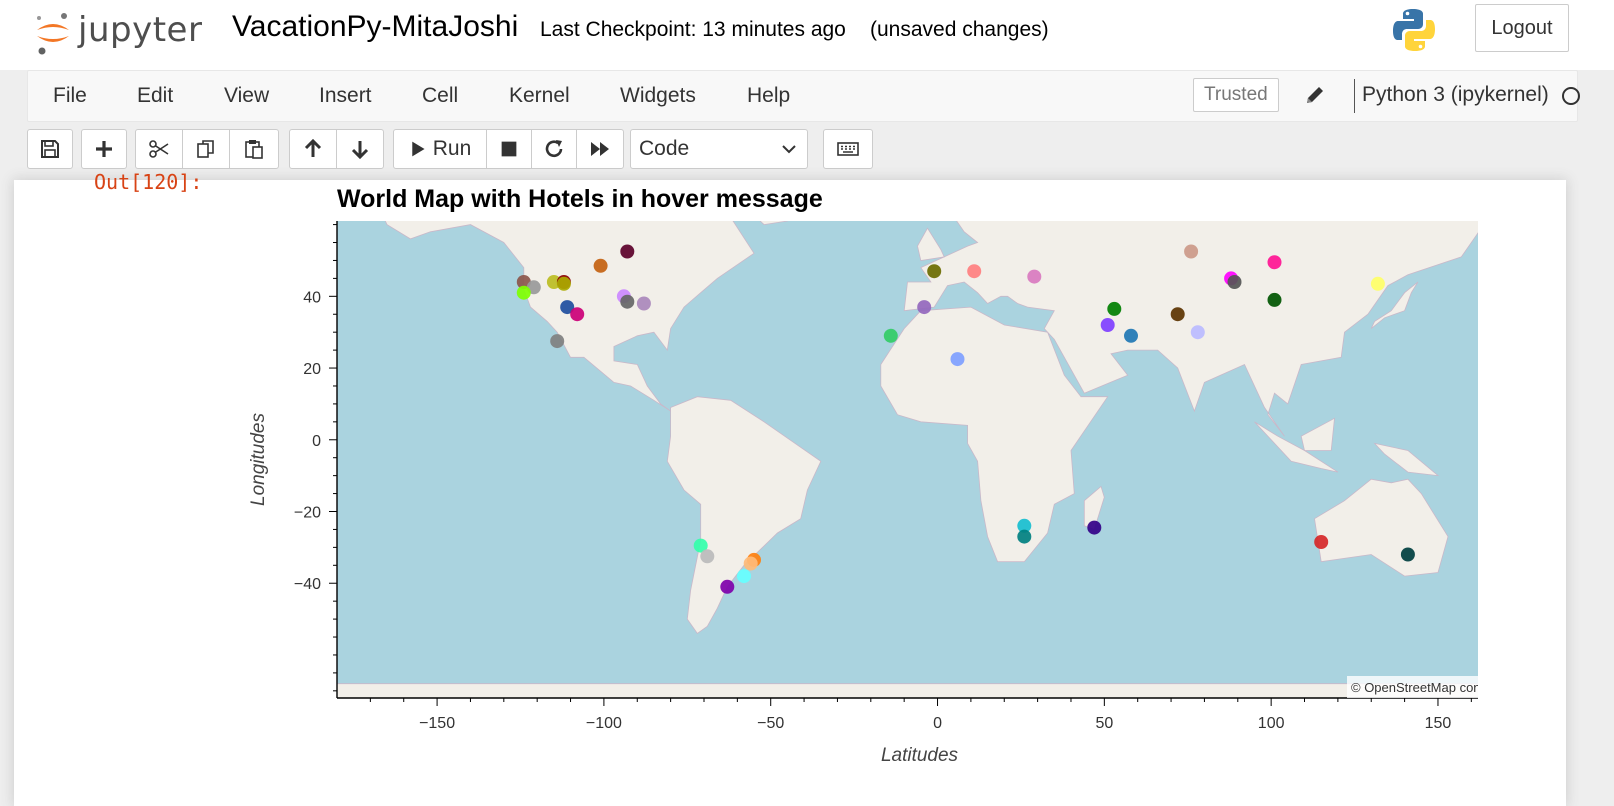  I want to click on move-down-button, so click(360, 149).